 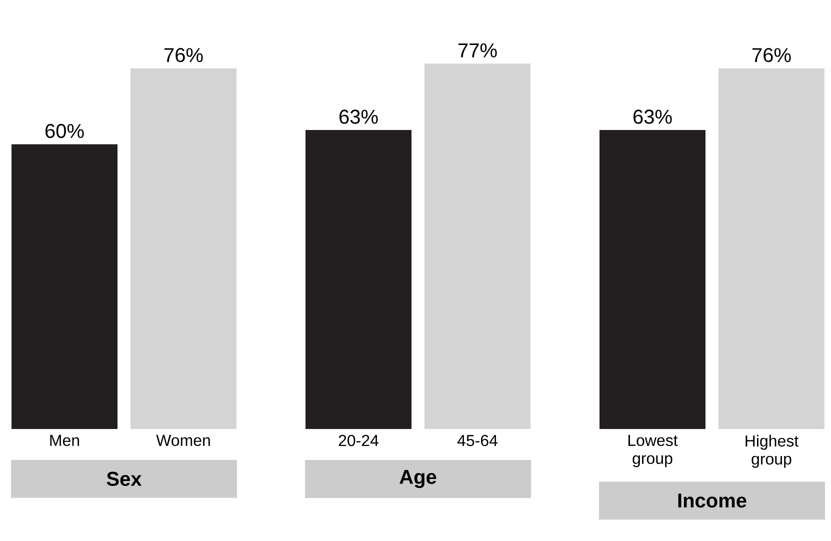 I want to click on x-tick-label: 20-24, so click(x=358, y=440).